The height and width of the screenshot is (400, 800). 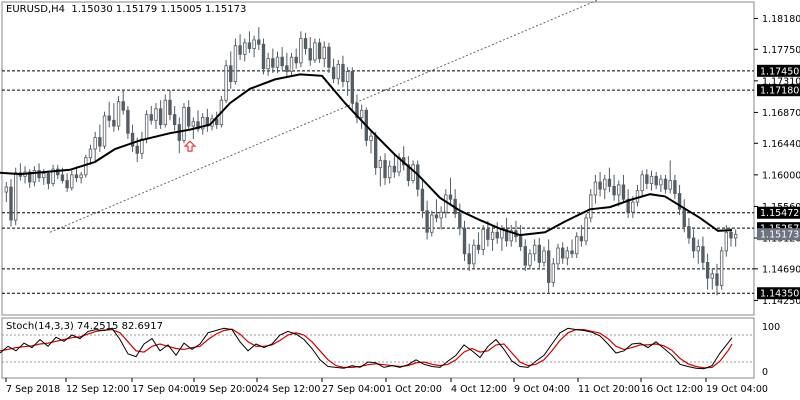 I want to click on level-label: 1.17180, so click(x=779, y=91).